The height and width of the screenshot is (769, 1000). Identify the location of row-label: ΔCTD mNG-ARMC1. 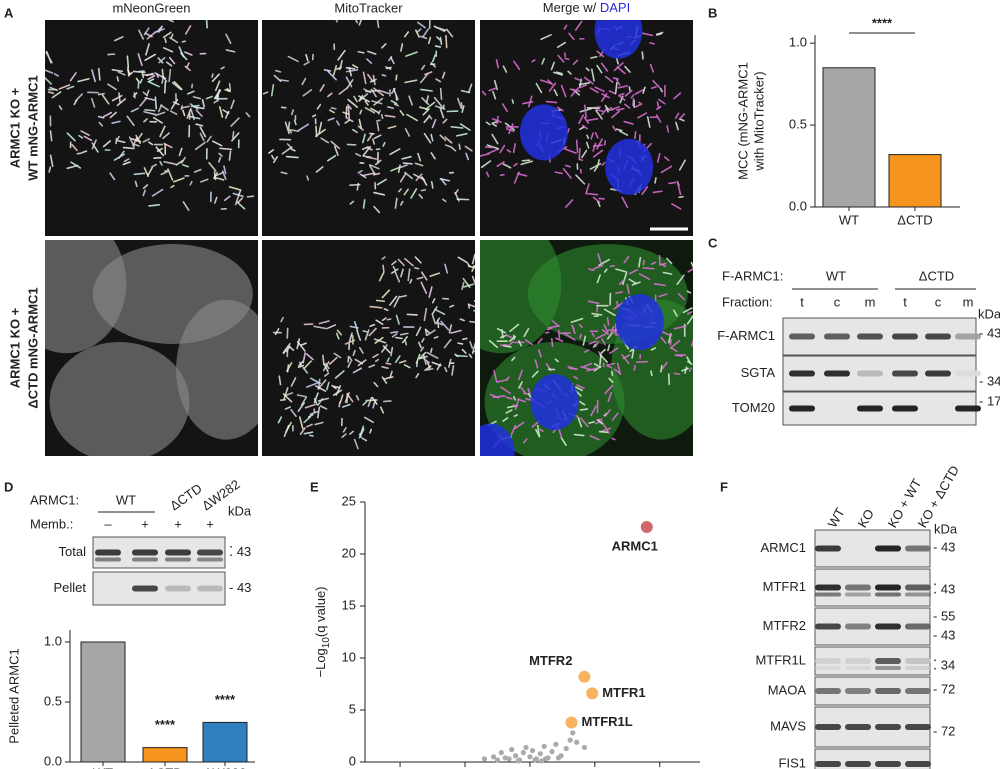
(32, 347).